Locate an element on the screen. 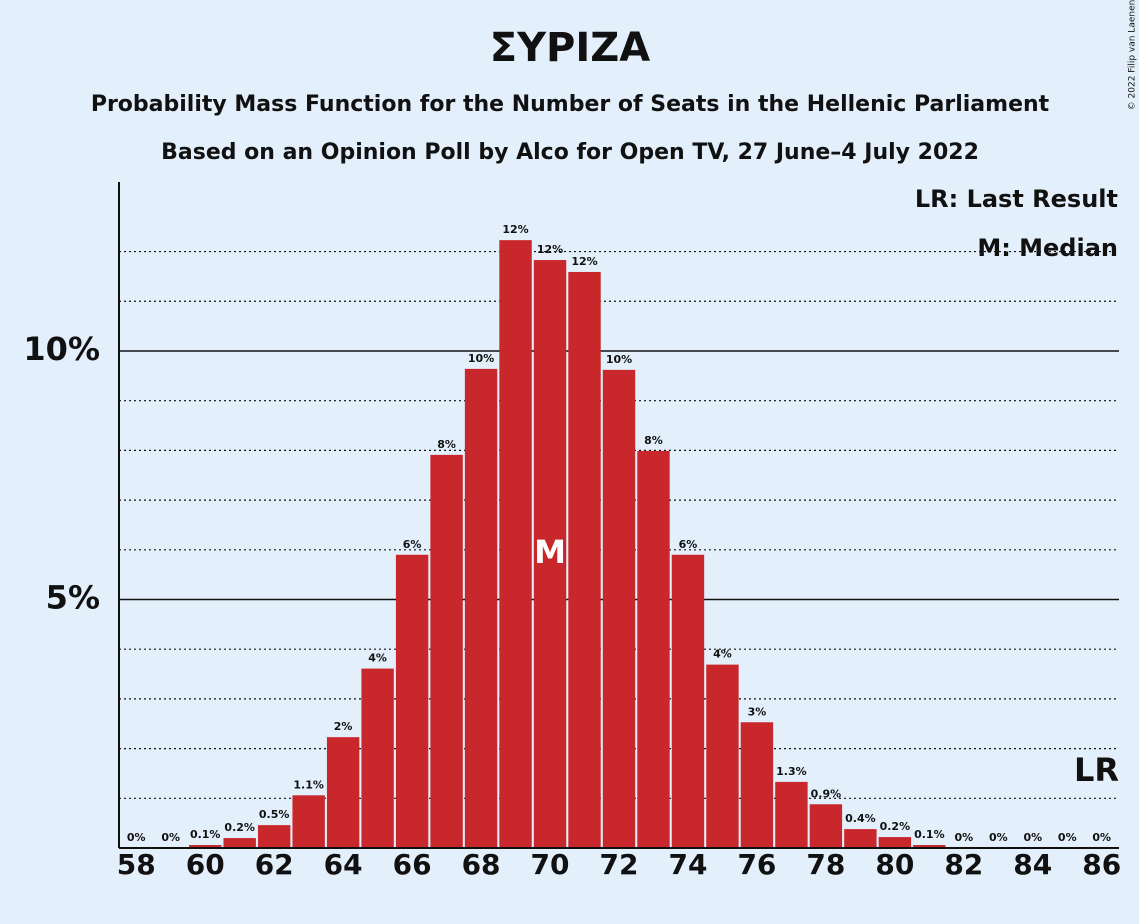  x-tick-label: 84 is located at coordinates (1032, 864).